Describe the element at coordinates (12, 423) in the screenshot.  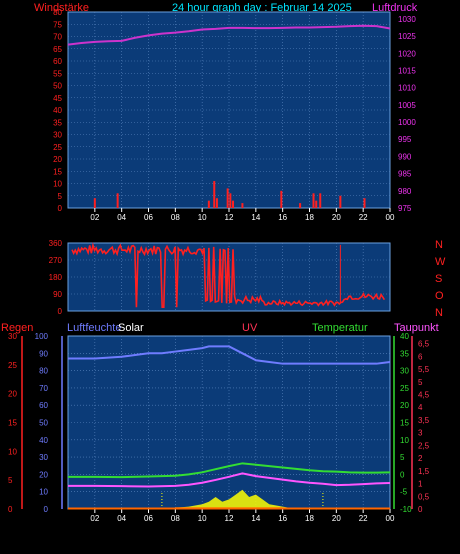
I see `y-rain-tick-label: 15` at that location.